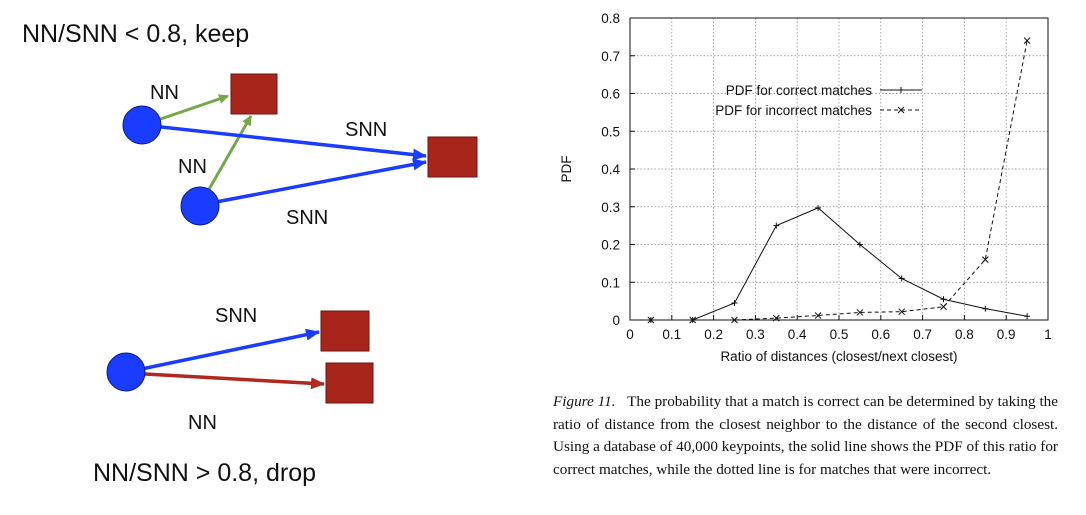 This screenshot has width=1086, height=515. I want to click on x-ticks: 0 0.1 0.2 0.3 0.4 0.5 0.6 0.7 0.8 0.9 1, so click(839, 328).